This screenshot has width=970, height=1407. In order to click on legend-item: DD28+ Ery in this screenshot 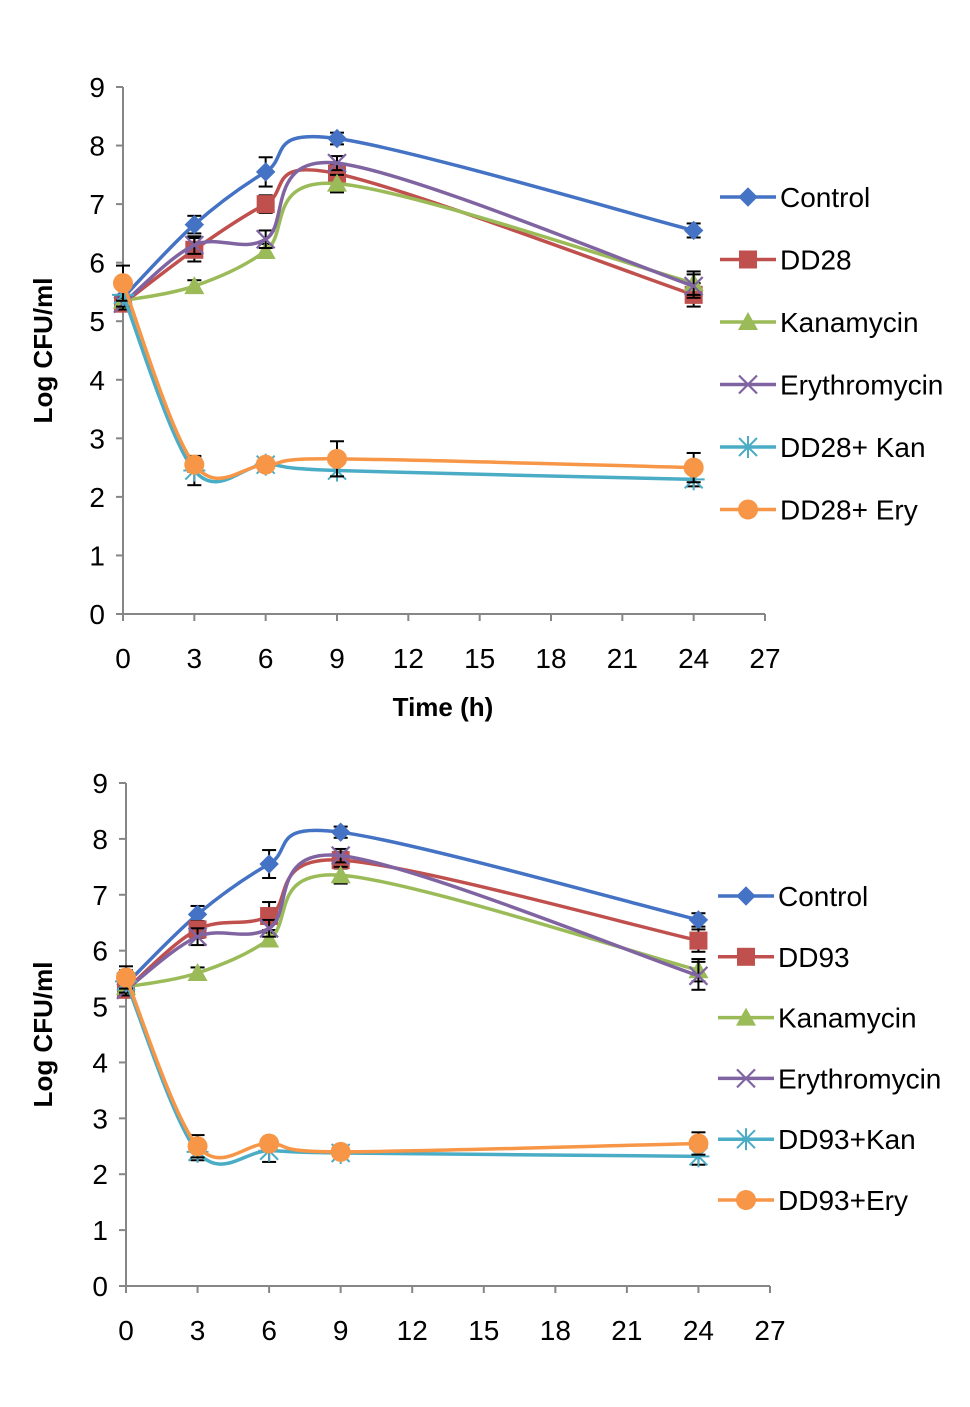, I will do `click(819, 510)`.